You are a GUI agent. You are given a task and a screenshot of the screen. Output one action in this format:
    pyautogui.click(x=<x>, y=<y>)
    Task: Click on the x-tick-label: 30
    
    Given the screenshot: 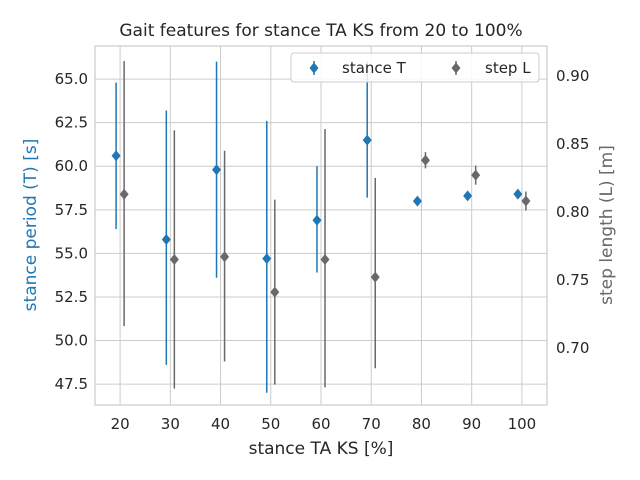 What is the action you would take?
    pyautogui.click(x=170, y=424)
    